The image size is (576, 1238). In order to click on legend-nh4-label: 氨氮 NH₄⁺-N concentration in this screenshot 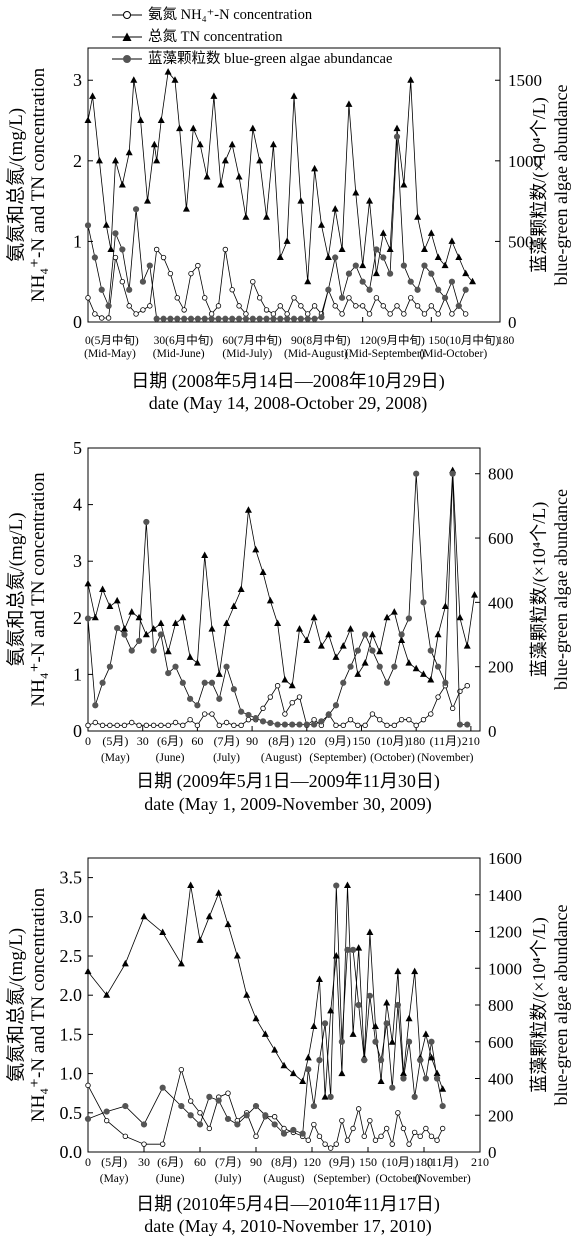, I will do `click(230, 15)`.